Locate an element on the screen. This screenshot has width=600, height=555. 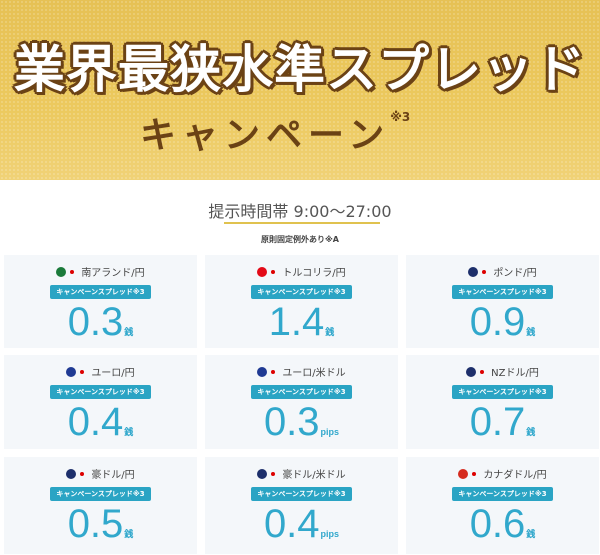
banner-title: 業界最狭水準スプレッド is located at coordinates (299, 70).